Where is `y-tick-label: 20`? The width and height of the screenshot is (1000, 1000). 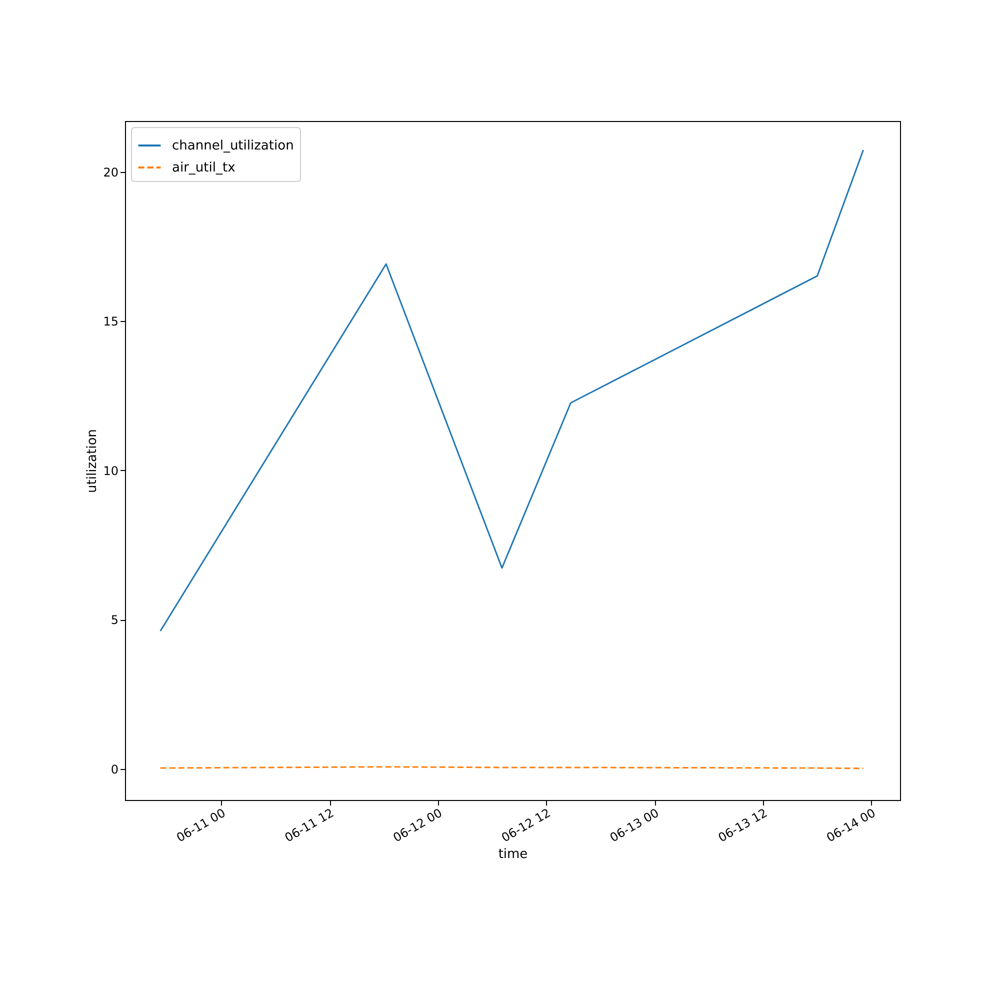 y-tick-label: 20 is located at coordinates (110, 172).